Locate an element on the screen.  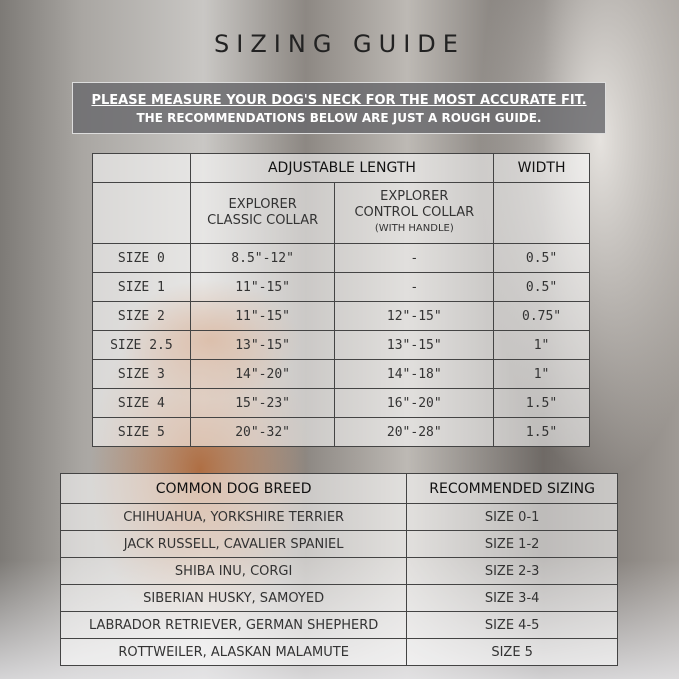
table-row: SIBERIAN HUSKY, SAMOYED SIZE 3-4 is located at coordinates (338, 598).